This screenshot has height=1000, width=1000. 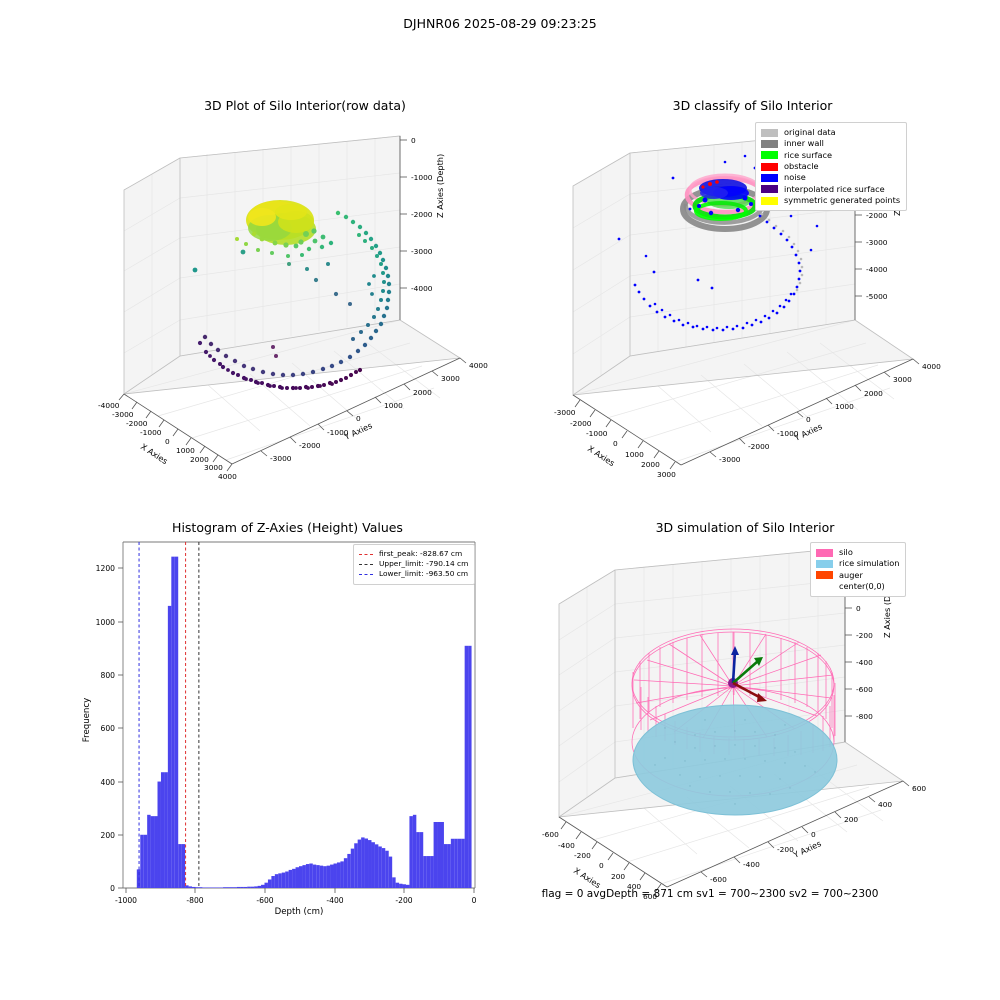 I want to click on raw-3d-plot-title: 3D Plot of Silo Interior(row data), so click(x=305, y=105).